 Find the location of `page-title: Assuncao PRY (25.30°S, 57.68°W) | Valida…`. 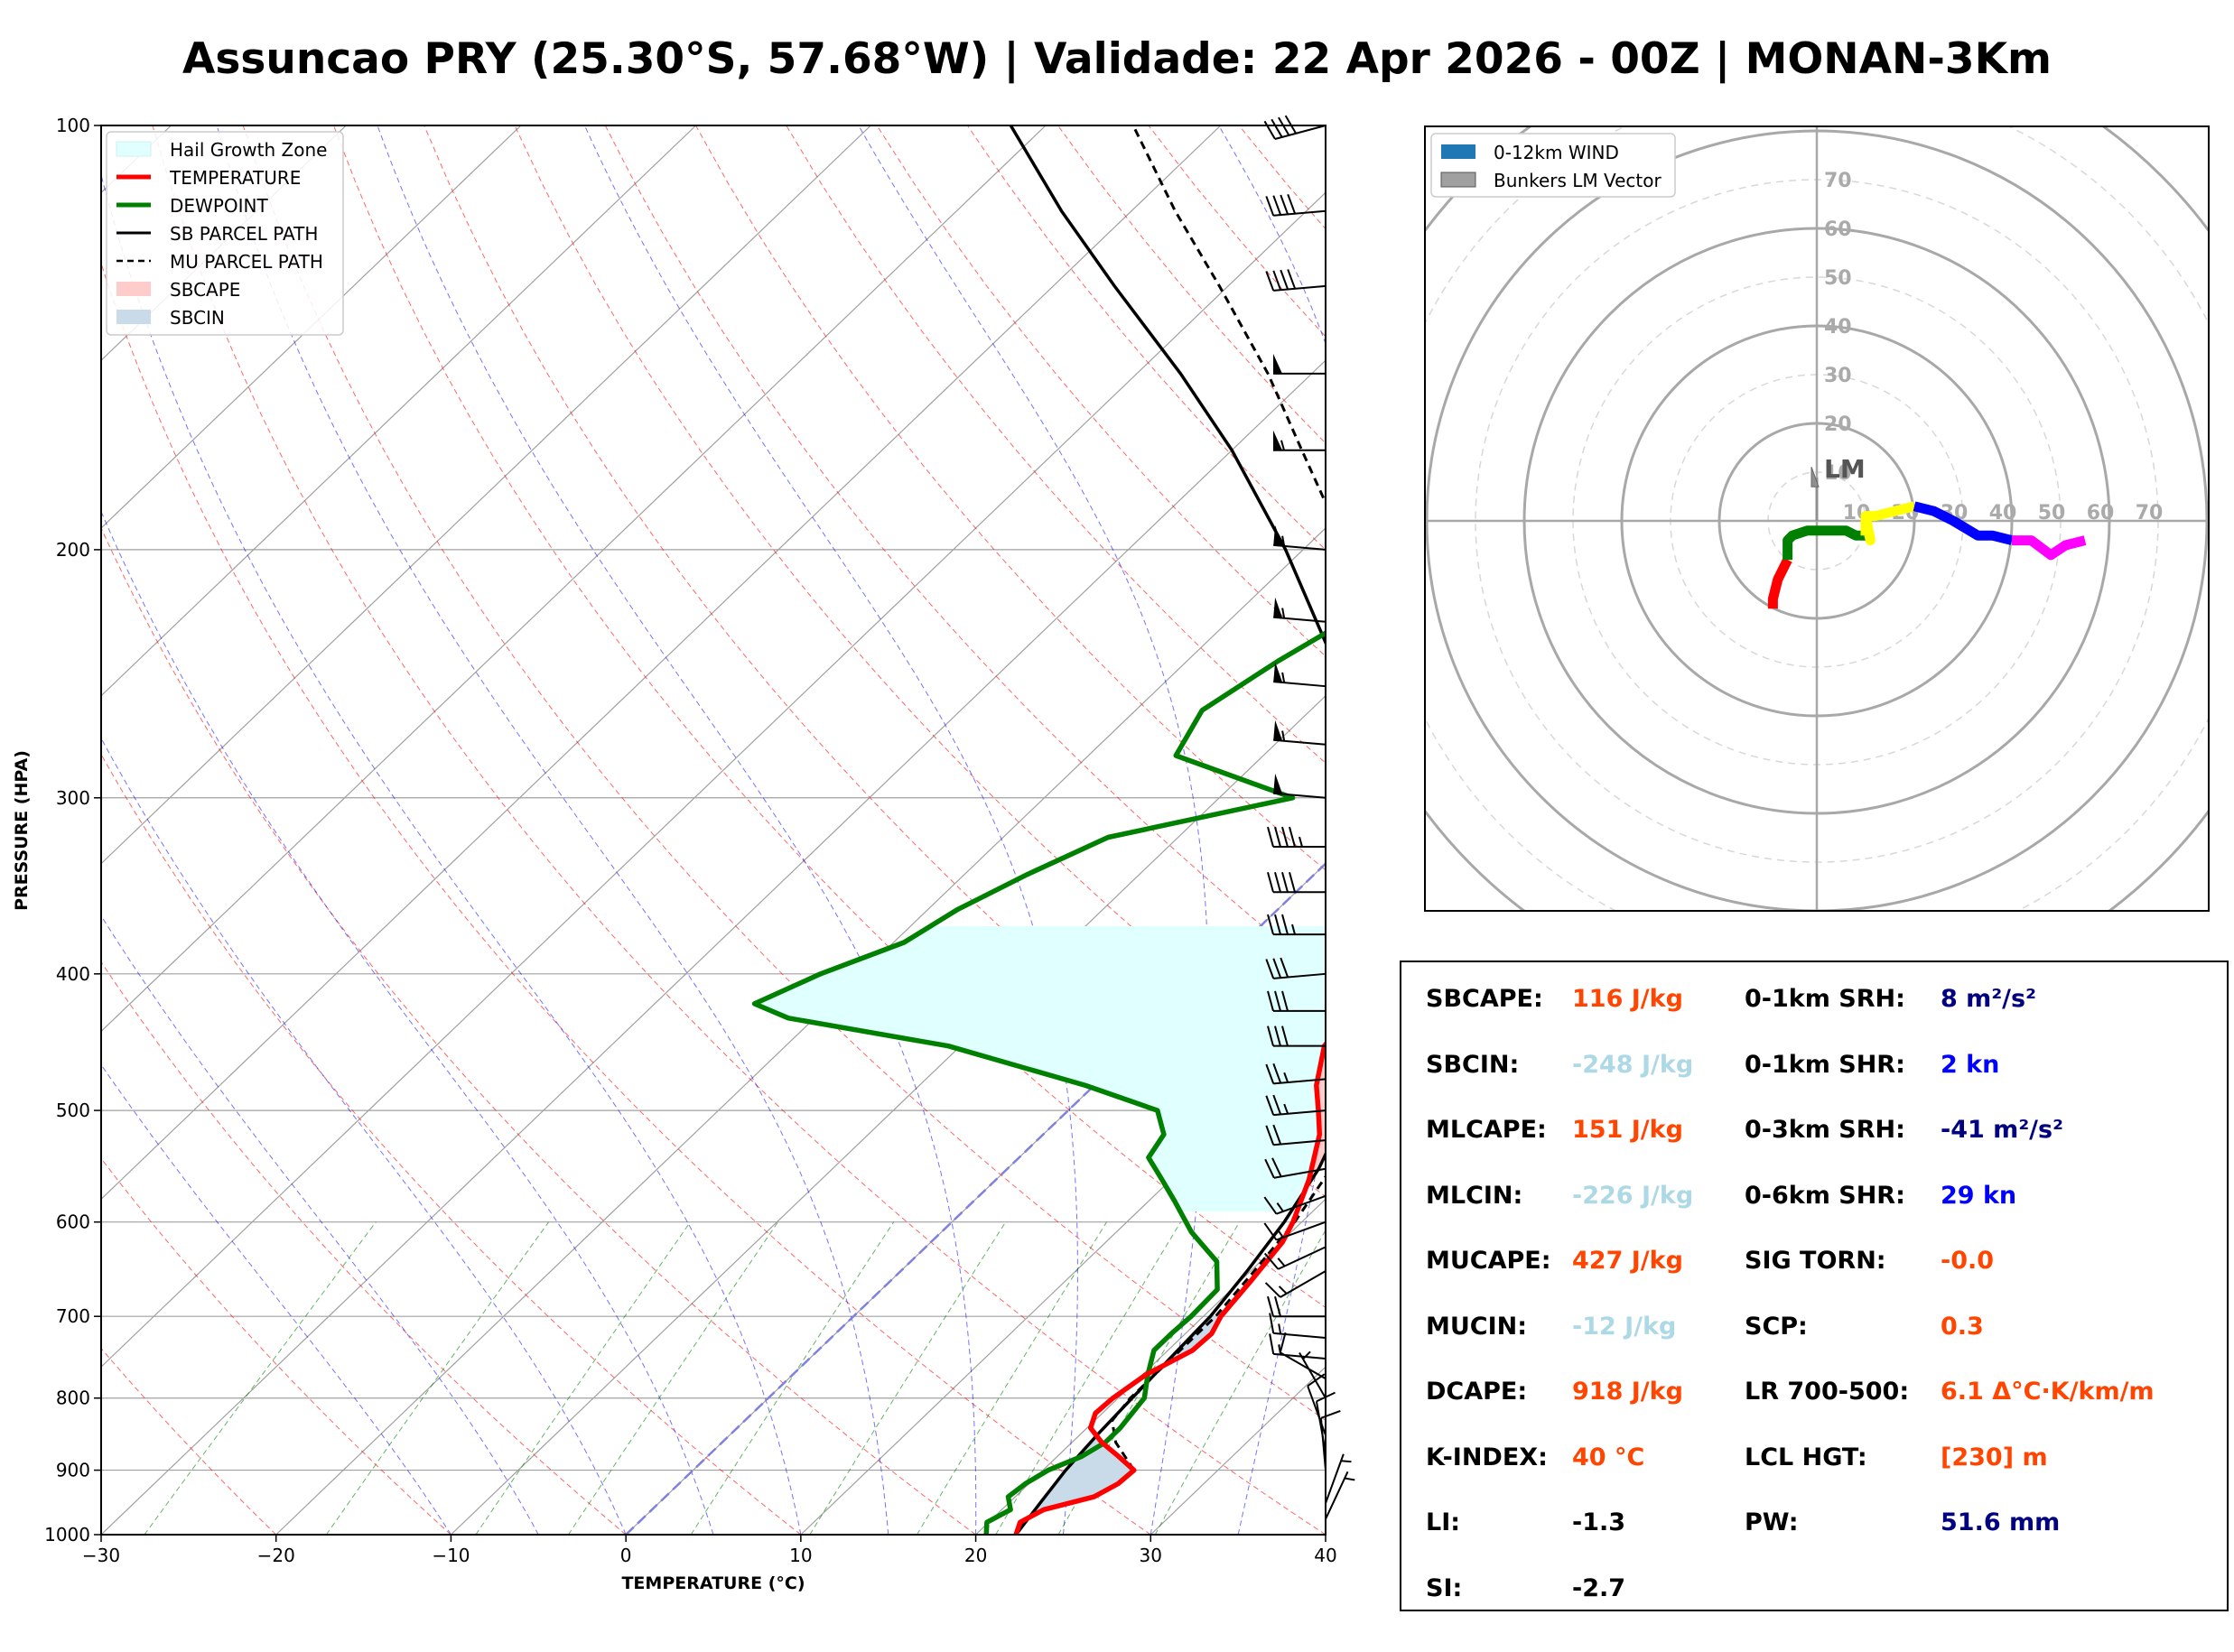

page-title: Assuncao PRY (25.30°S, 57.68°W) | Valida… is located at coordinates (1117, 59).